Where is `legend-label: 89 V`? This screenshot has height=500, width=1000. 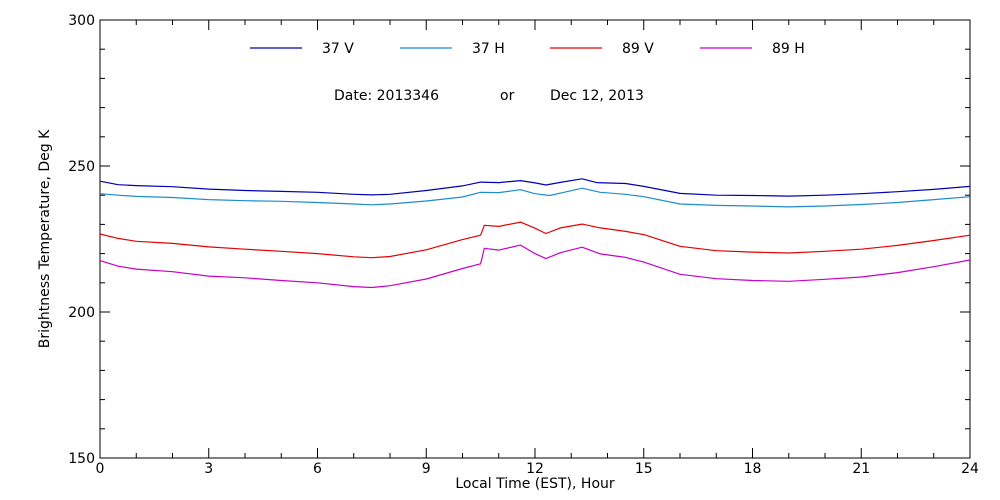
legend-label: 89 V is located at coordinates (638, 49).